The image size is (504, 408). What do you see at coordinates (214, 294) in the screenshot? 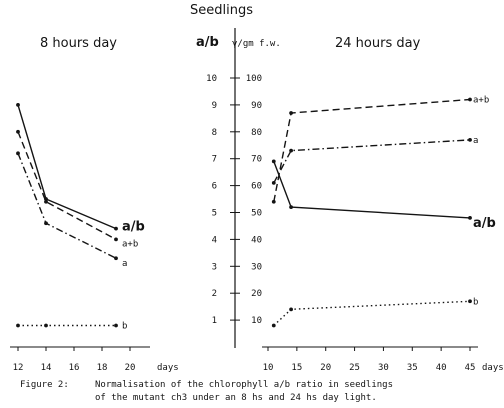
I see `ratio-tick-label: 2` at bounding box center [214, 294].